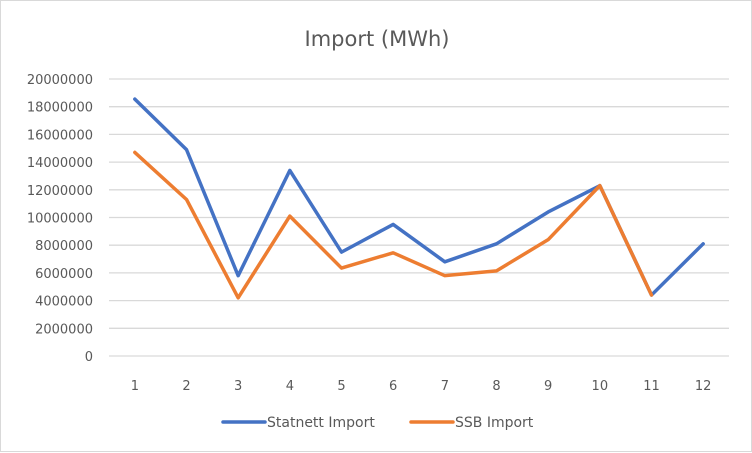 This screenshot has width=752, height=453. I want to click on x-tick-label: 10, so click(600, 386).